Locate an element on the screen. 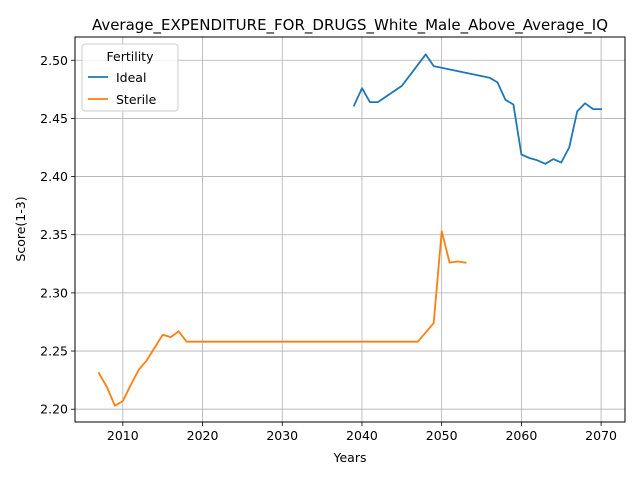 The height and width of the screenshot is (480, 640). y-tick-label: 2.30 is located at coordinates (54, 292).